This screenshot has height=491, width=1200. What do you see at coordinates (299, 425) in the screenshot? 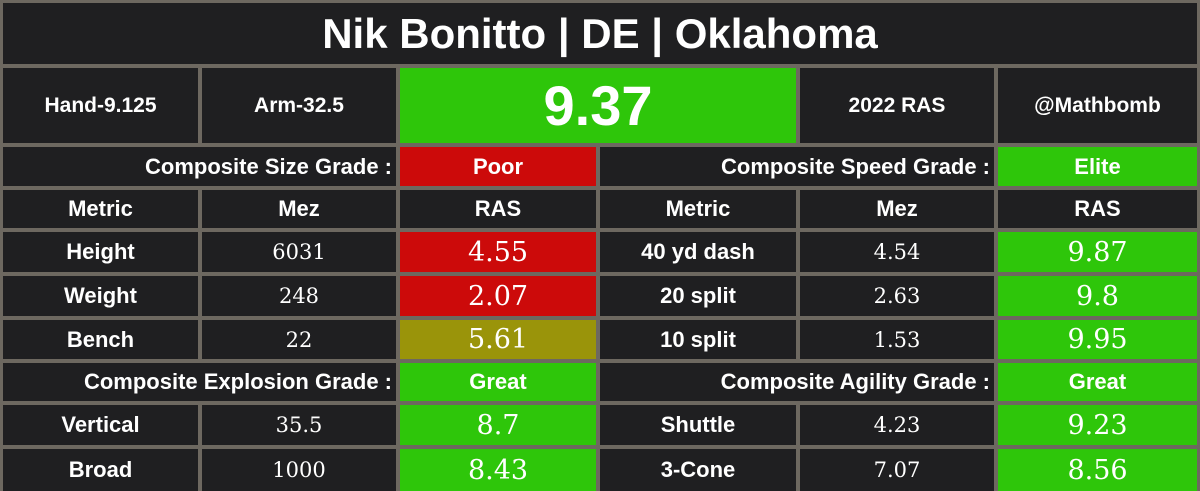
I see `mez-vertical: 35.5` at bounding box center [299, 425].